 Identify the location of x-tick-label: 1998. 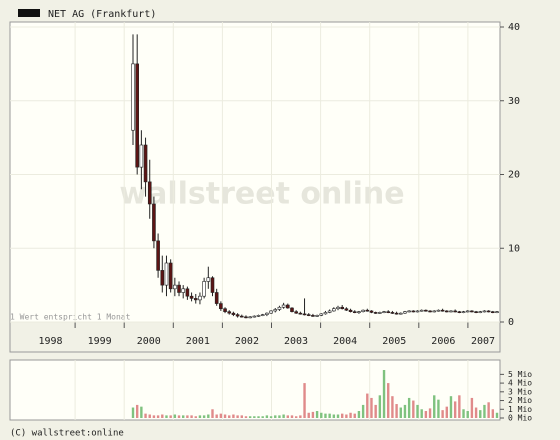
(51, 341).